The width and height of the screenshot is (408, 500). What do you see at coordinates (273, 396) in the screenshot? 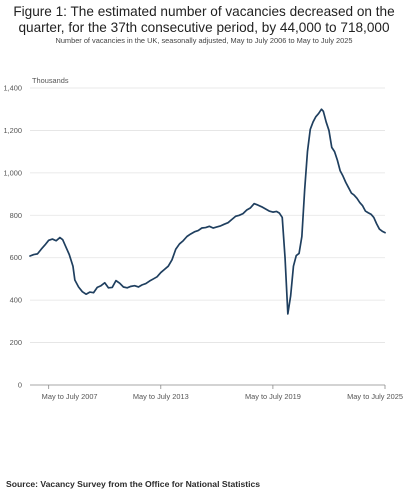
I see `x-tick-label: May to July 2019` at bounding box center [273, 396].